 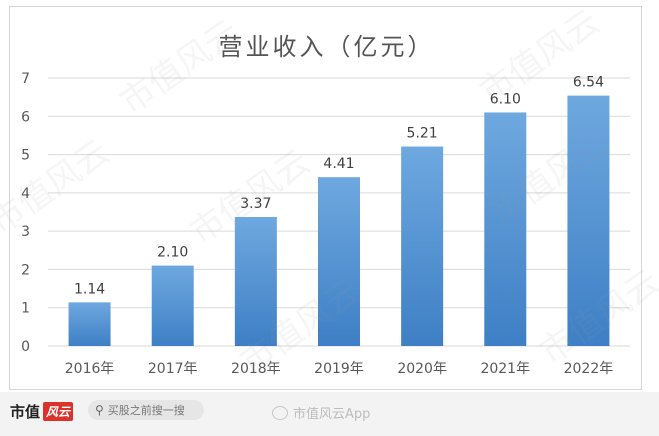 I want to click on search-placeholder: 买股之前搜一搜, so click(x=146, y=410).